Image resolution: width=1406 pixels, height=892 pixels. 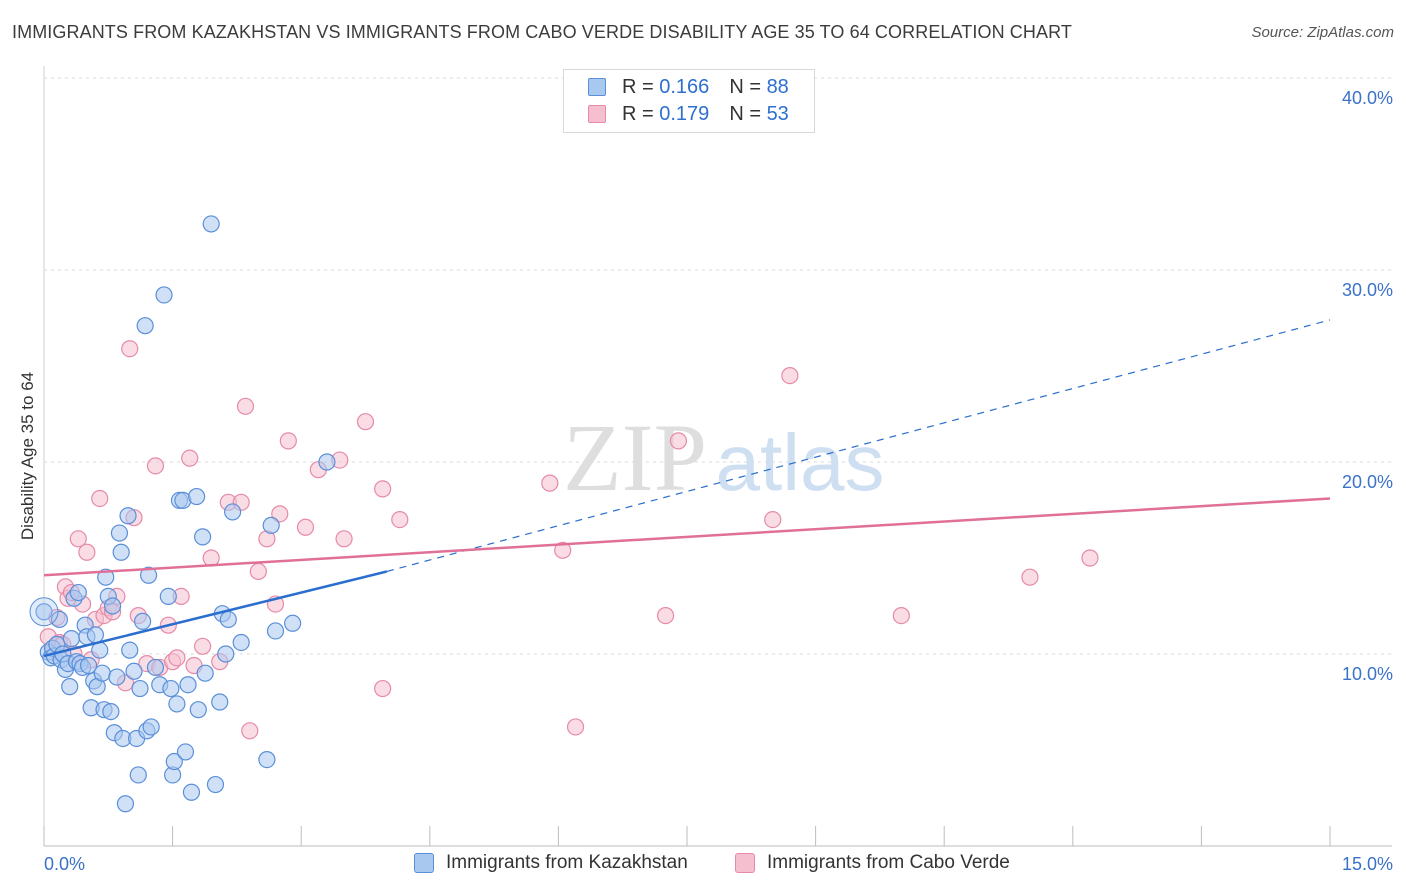 I want to click on legend-row-kazakhstan: R = 0.166 N = 88, so click(x=688, y=87).